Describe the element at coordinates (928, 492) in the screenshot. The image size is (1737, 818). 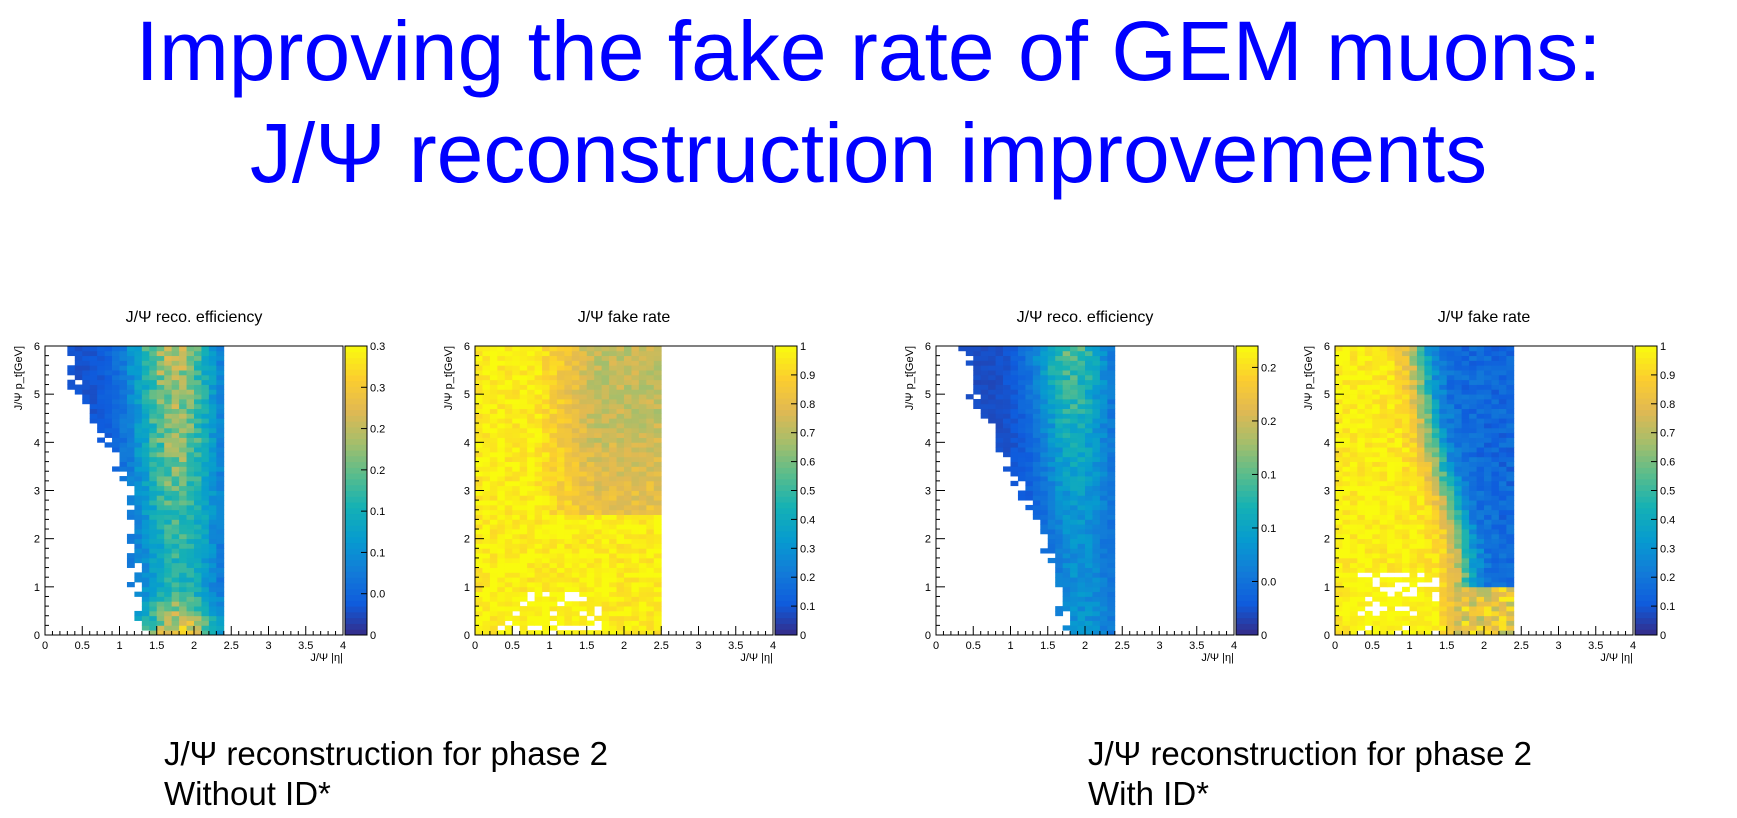
I see `y-tick-label: 3` at that location.